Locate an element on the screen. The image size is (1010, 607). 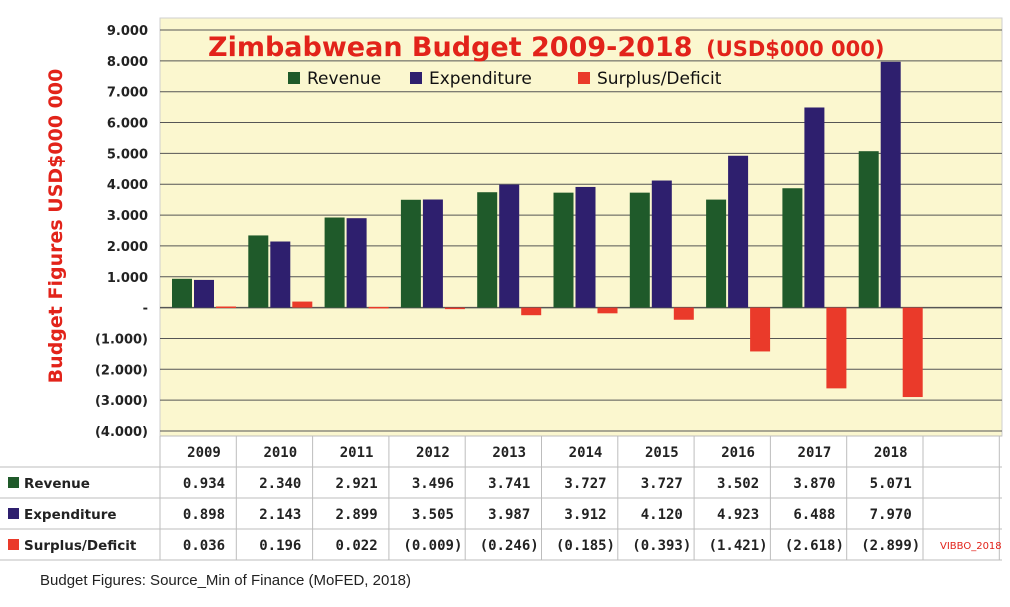
table-cell: 0.898 is located at coordinates (204, 515).